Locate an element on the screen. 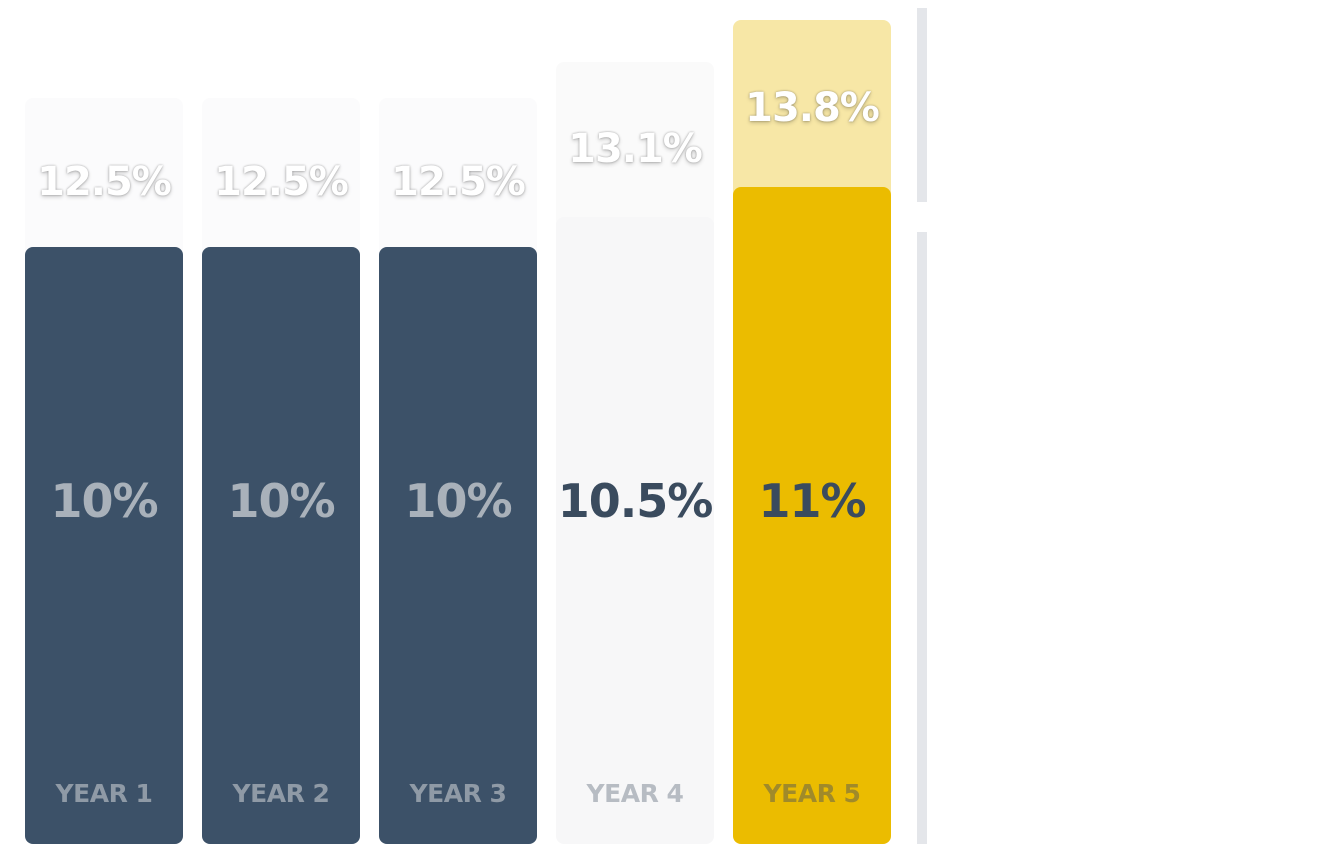 The width and height of the screenshot is (1336, 846). top-label-year-2: 12.5% is located at coordinates (281, 181).